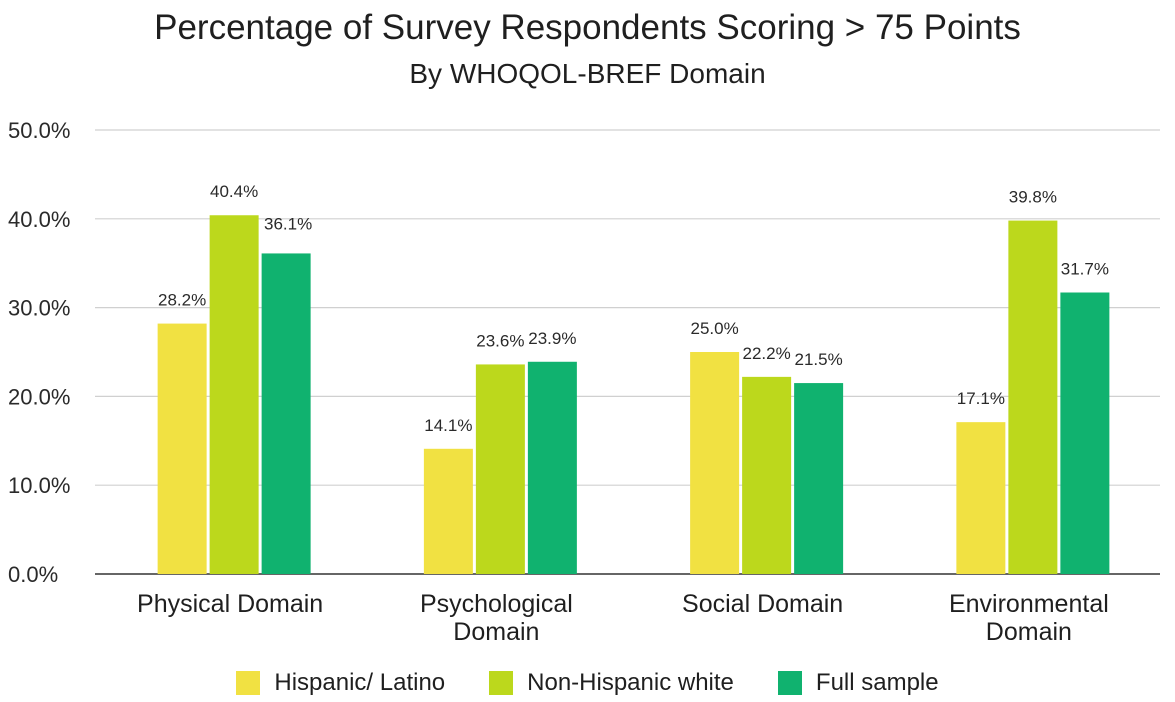 This screenshot has height=702, width=1175. I want to click on legend-label-full-sample: Full sample, so click(877, 682).